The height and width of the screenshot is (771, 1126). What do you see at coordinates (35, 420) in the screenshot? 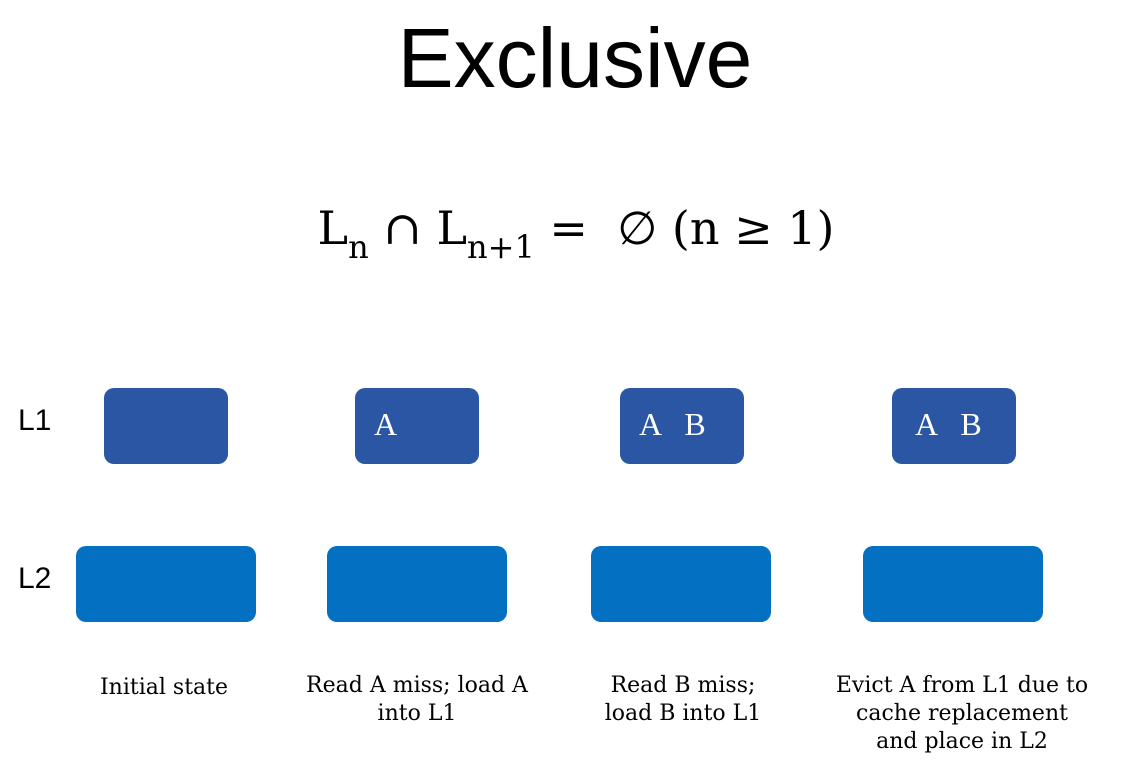
I see `row-label-l1: L1` at bounding box center [35, 420].